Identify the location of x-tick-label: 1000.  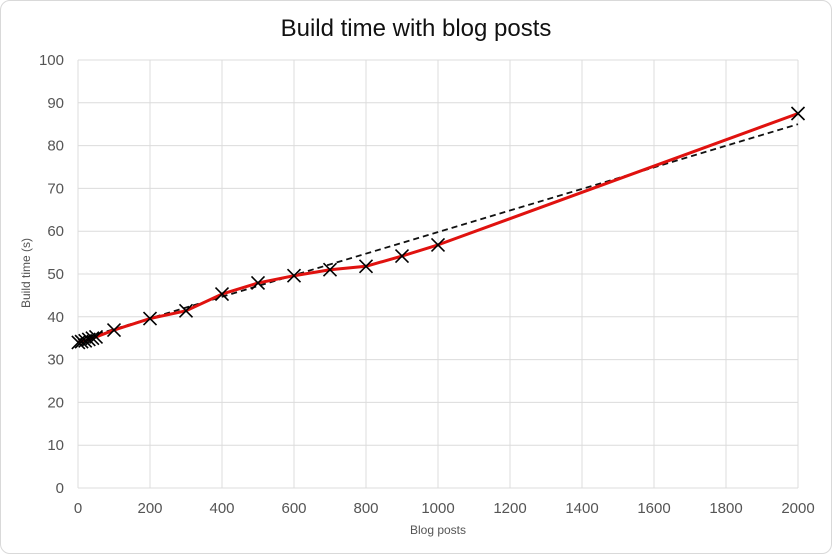
(437, 508).